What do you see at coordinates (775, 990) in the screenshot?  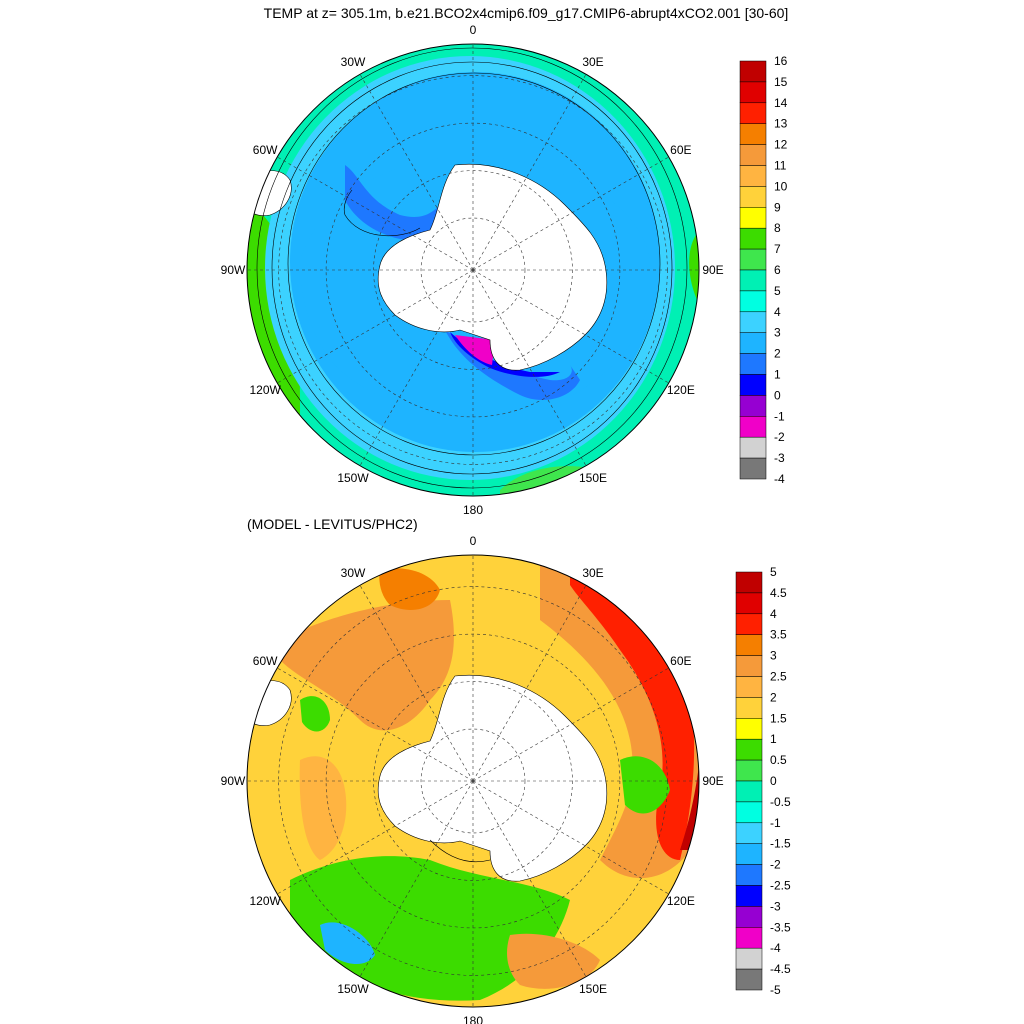 I see `colorbar-tick-label: -5` at bounding box center [775, 990].